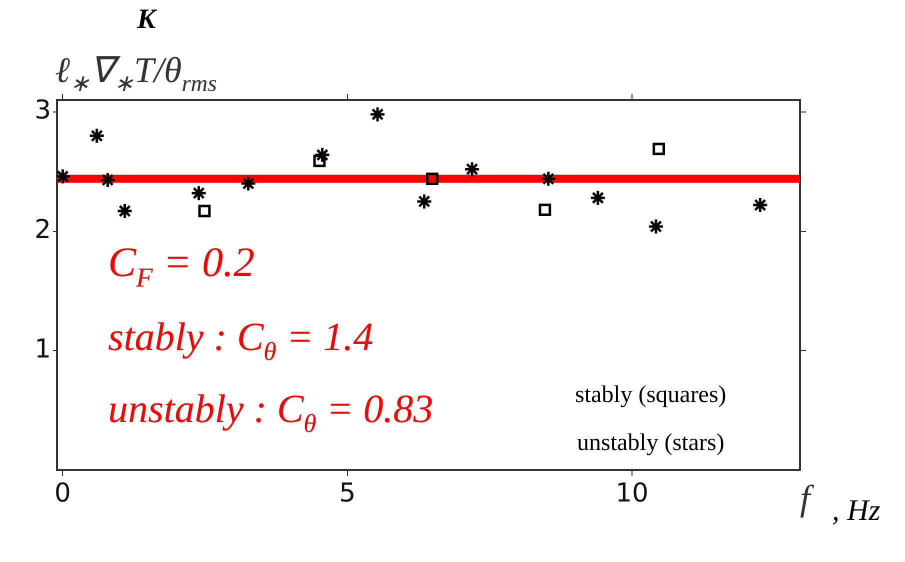  I want to click on text: K, so click(147, 19).